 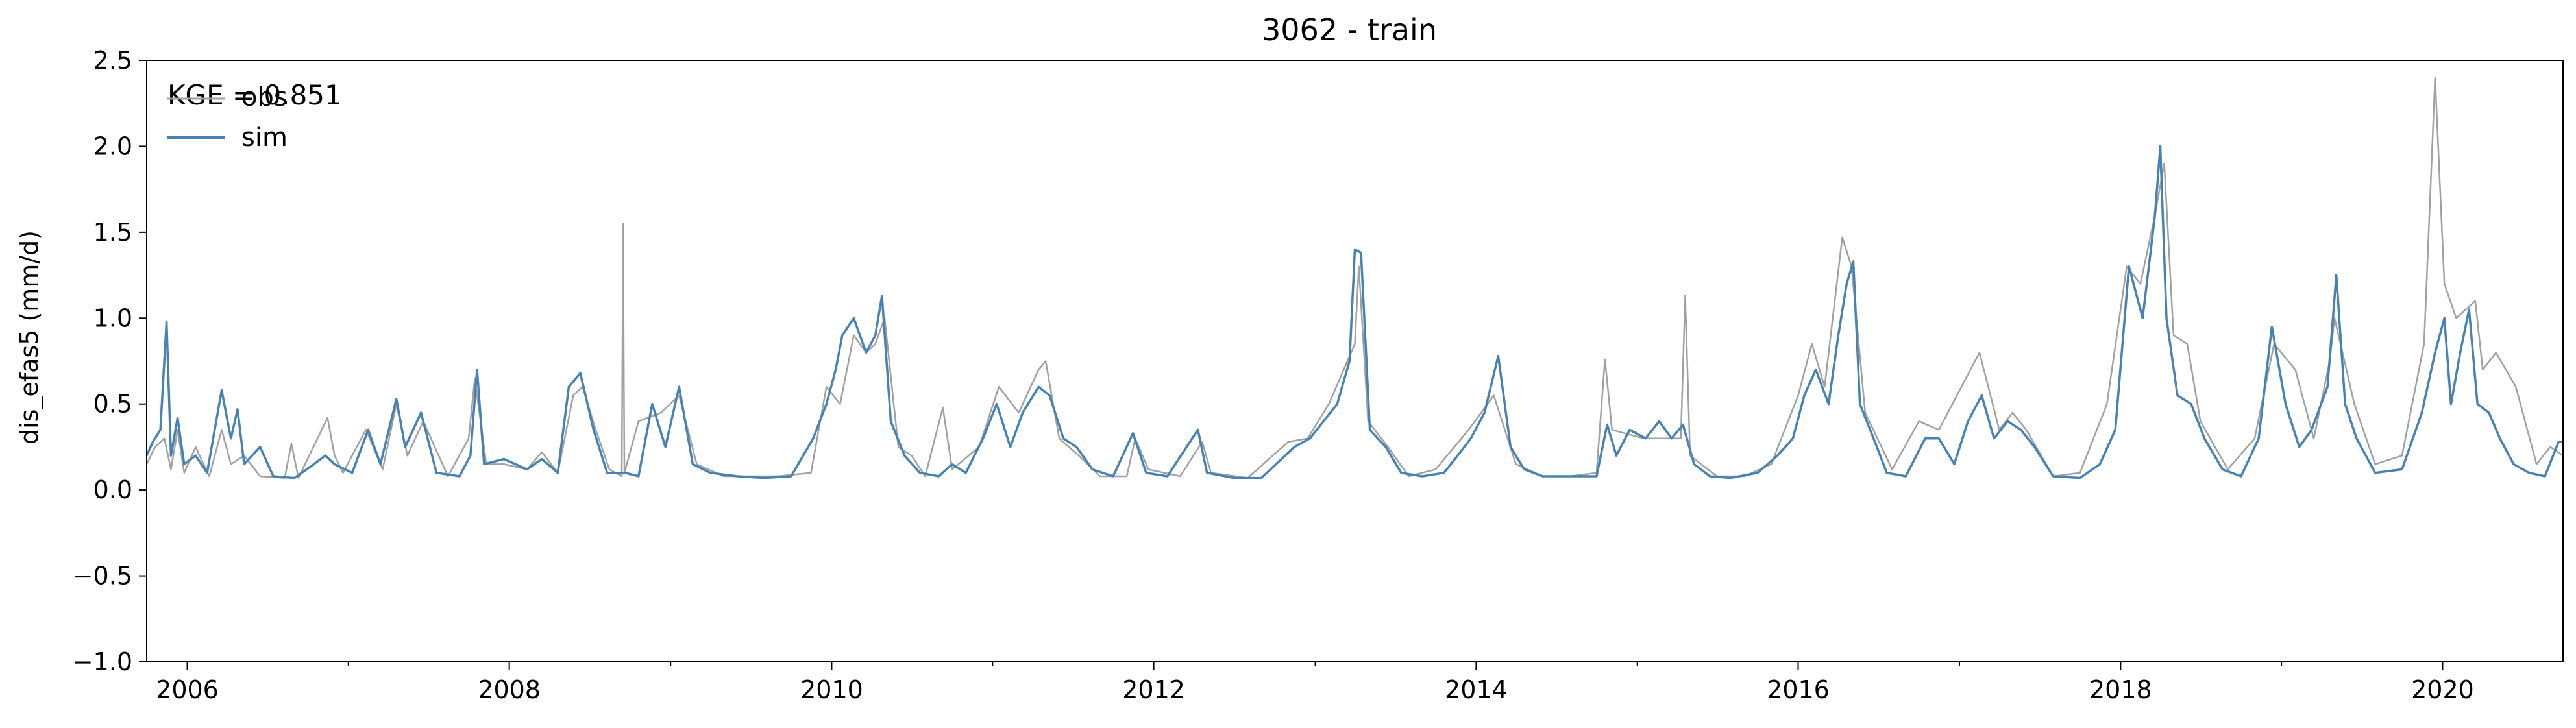 What do you see at coordinates (102, 576) in the screenshot?
I see `y-tick-label: −0.5` at bounding box center [102, 576].